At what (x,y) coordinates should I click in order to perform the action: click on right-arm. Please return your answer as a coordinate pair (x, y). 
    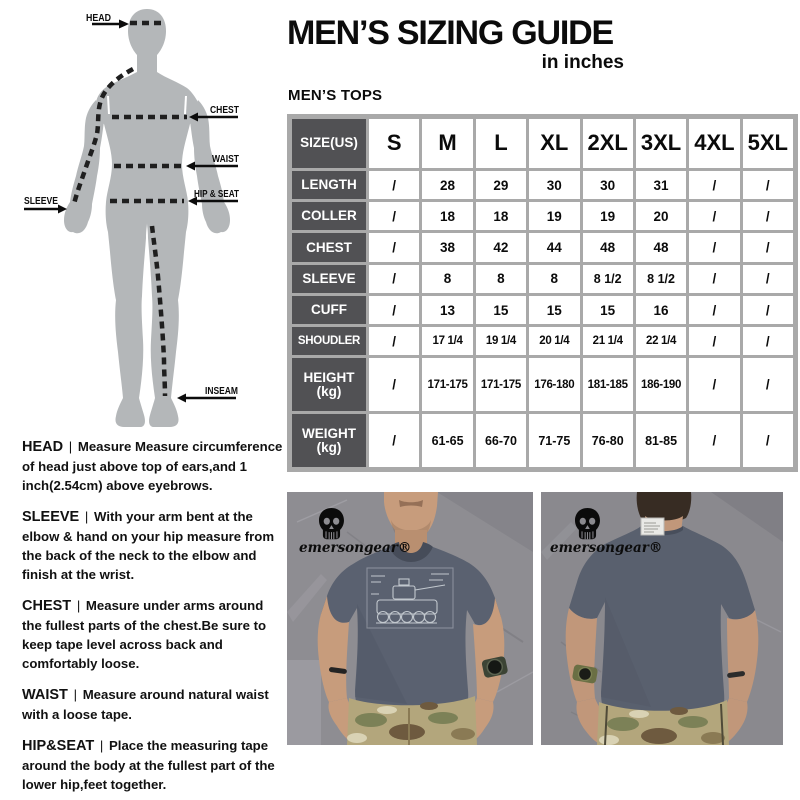
    Looking at the image, I should click on (489, 650).